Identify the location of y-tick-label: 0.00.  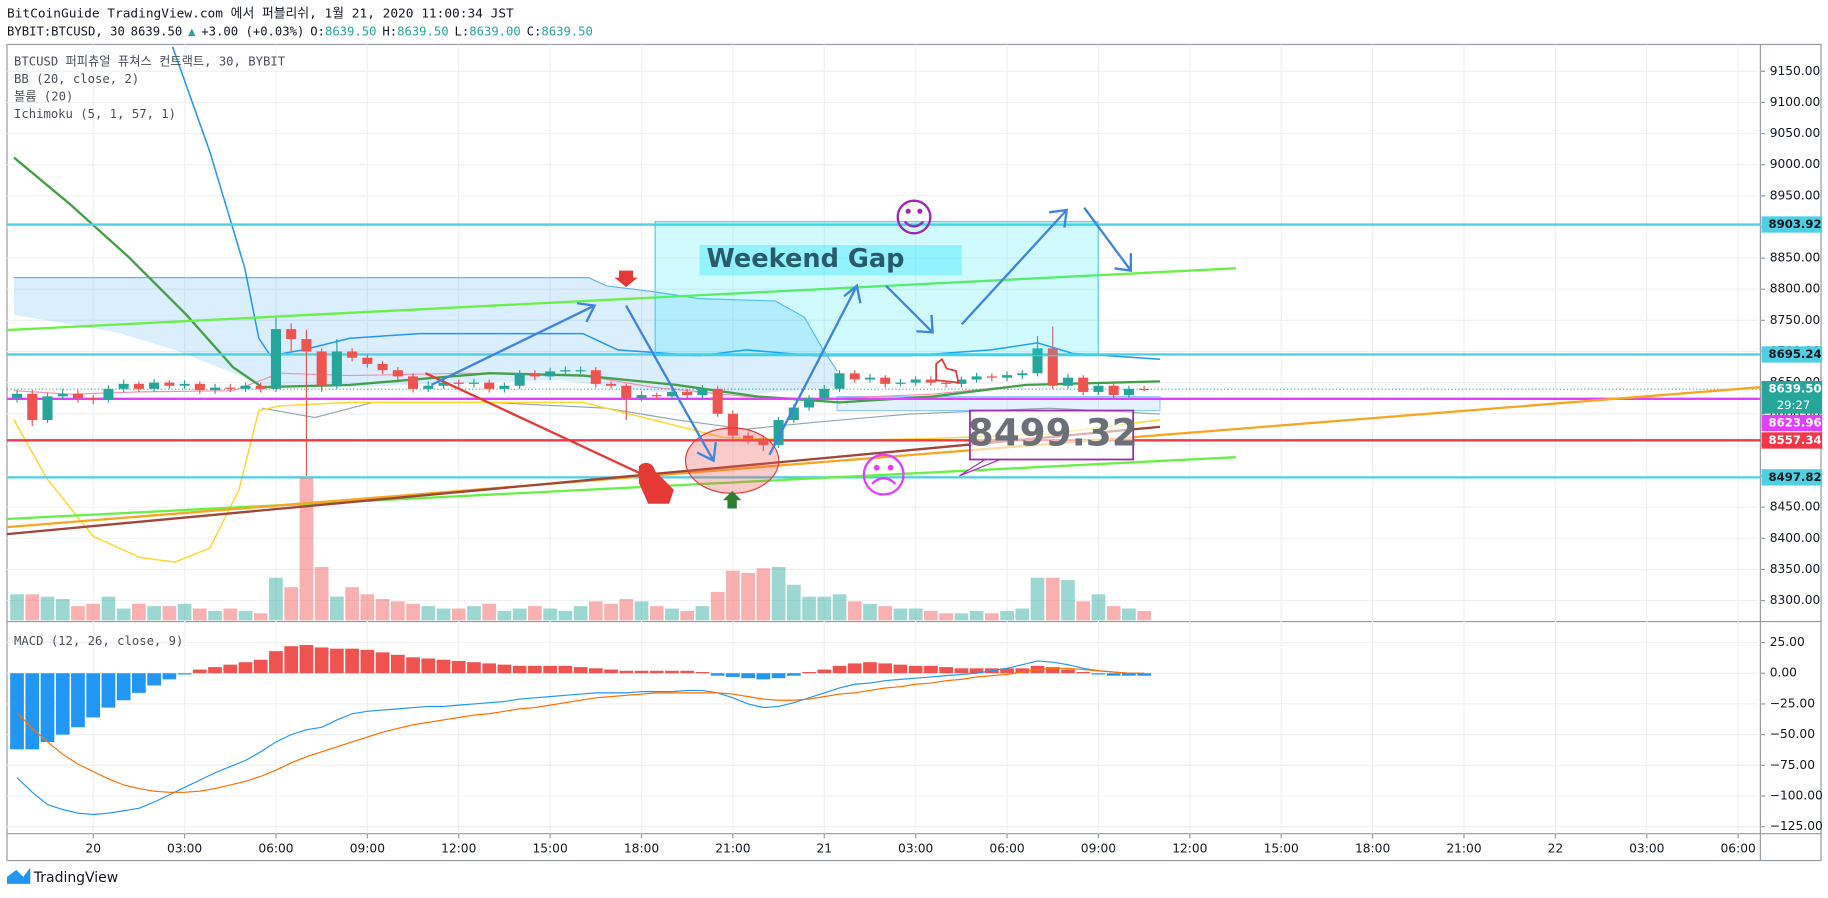
(1783, 673).